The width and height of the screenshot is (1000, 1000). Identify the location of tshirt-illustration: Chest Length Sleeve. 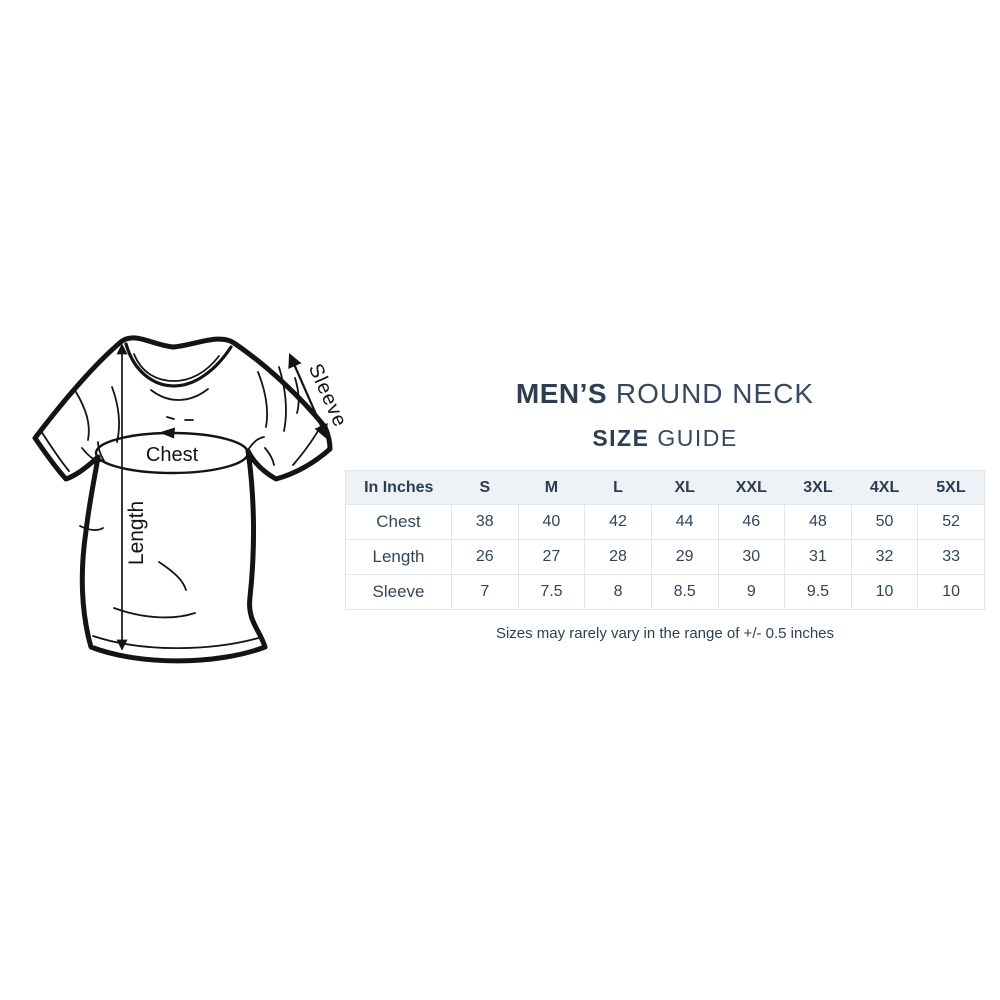
(188, 499).